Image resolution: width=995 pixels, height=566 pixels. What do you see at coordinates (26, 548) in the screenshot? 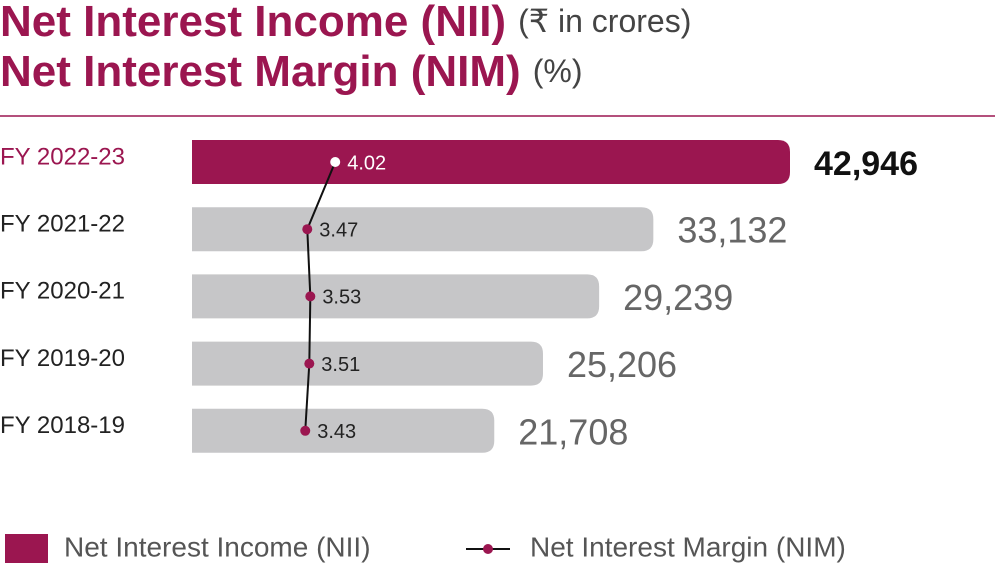
I see `legend-swatch` at bounding box center [26, 548].